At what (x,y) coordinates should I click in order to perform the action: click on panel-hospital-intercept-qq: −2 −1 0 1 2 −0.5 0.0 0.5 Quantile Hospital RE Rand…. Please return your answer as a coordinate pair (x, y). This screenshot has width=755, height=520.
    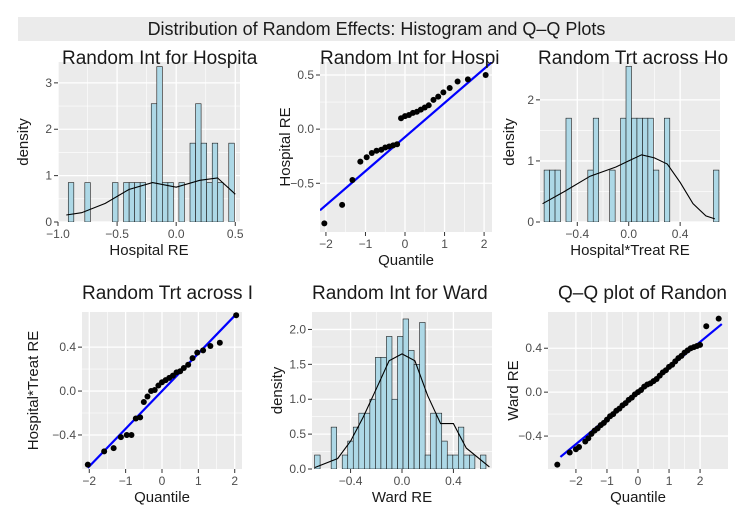
    Looking at the image, I should click on (388, 158).